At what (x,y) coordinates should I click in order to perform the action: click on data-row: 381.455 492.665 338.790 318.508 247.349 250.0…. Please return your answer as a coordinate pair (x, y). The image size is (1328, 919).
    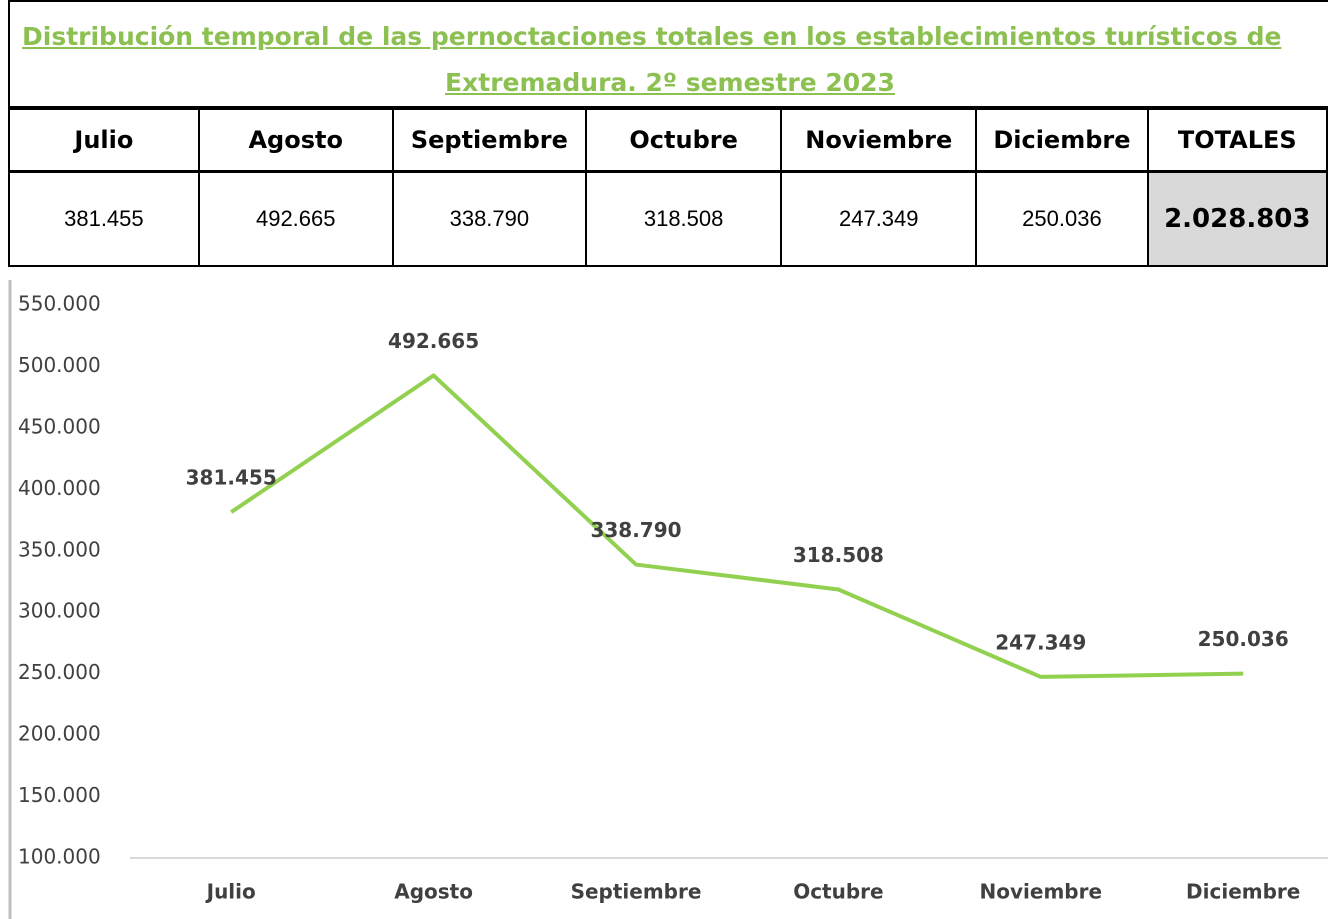
    Looking at the image, I should click on (668, 218).